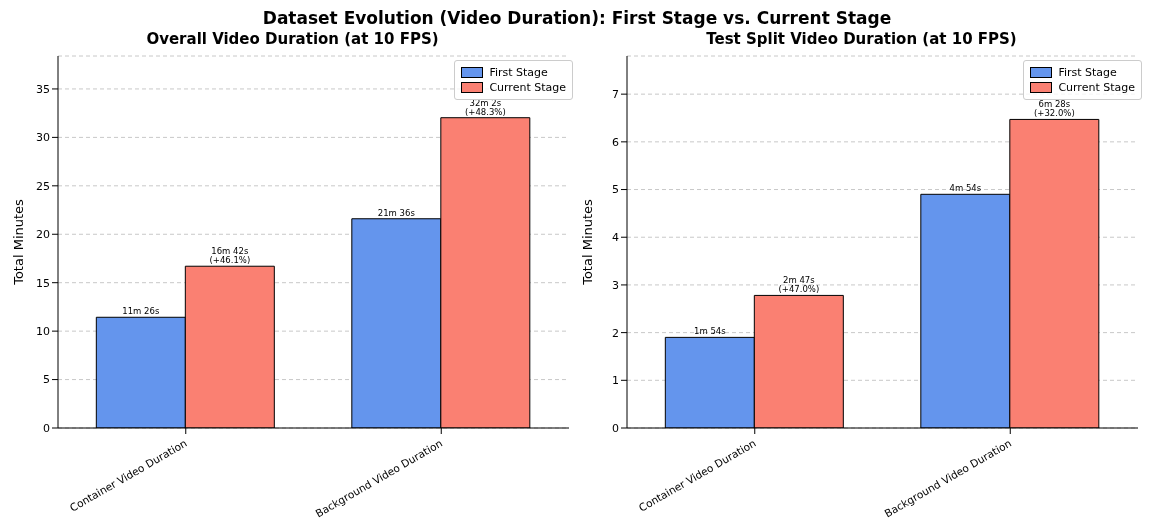  I want to click on chart-title: Test Split Video Duration (at 10 FPS), so click(861, 40).